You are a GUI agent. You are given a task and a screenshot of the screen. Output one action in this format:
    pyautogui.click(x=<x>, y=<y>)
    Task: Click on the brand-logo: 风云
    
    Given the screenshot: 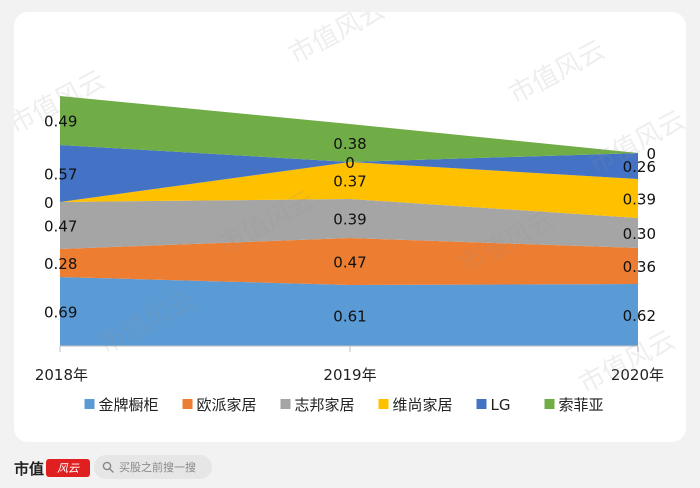 What is the action you would take?
    pyautogui.click(x=68, y=468)
    